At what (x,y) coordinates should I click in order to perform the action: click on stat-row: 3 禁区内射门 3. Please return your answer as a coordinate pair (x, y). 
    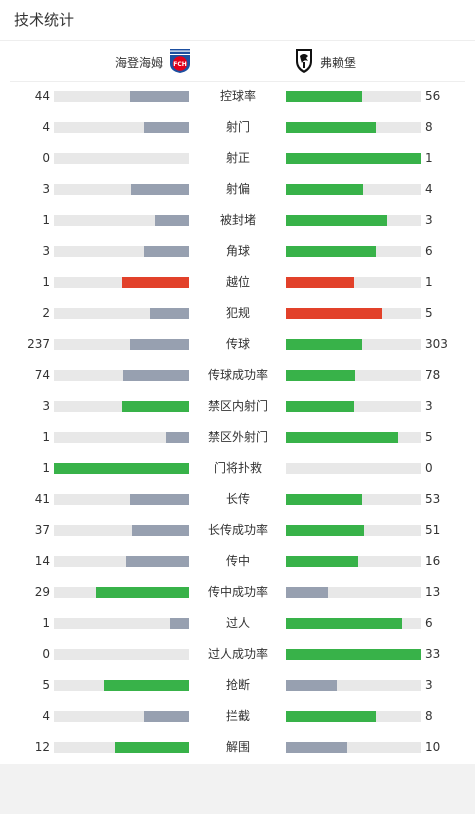
    Looking at the image, I should click on (237, 406).